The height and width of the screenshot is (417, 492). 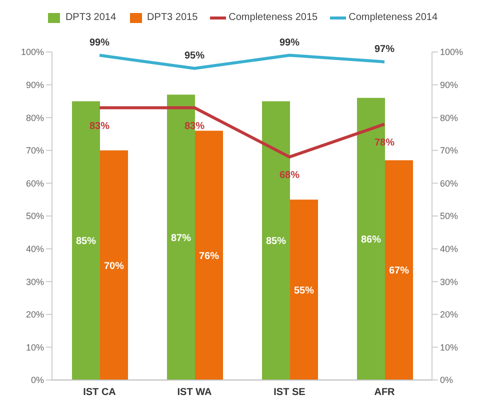 What do you see at coordinates (449, 249) in the screenshot?
I see `y2-tick-label: 40%` at bounding box center [449, 249].